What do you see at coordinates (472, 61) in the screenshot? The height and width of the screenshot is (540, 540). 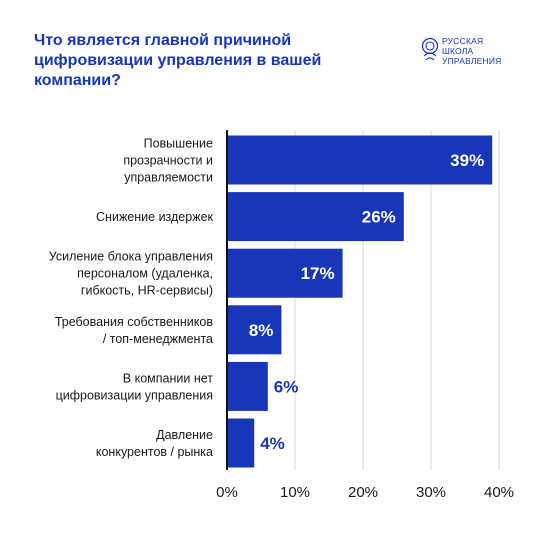 I see `logo-line-3: УПРАВЛЕНИЯ` at bounding box center [472, 61].